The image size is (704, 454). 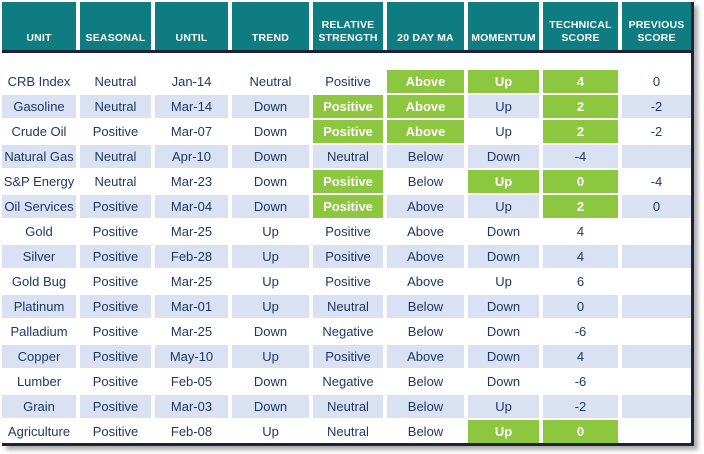 I want to click on table-row: Silver Positive Feb-28 Up Positive Above Down 4, so click(x=346, y=256).